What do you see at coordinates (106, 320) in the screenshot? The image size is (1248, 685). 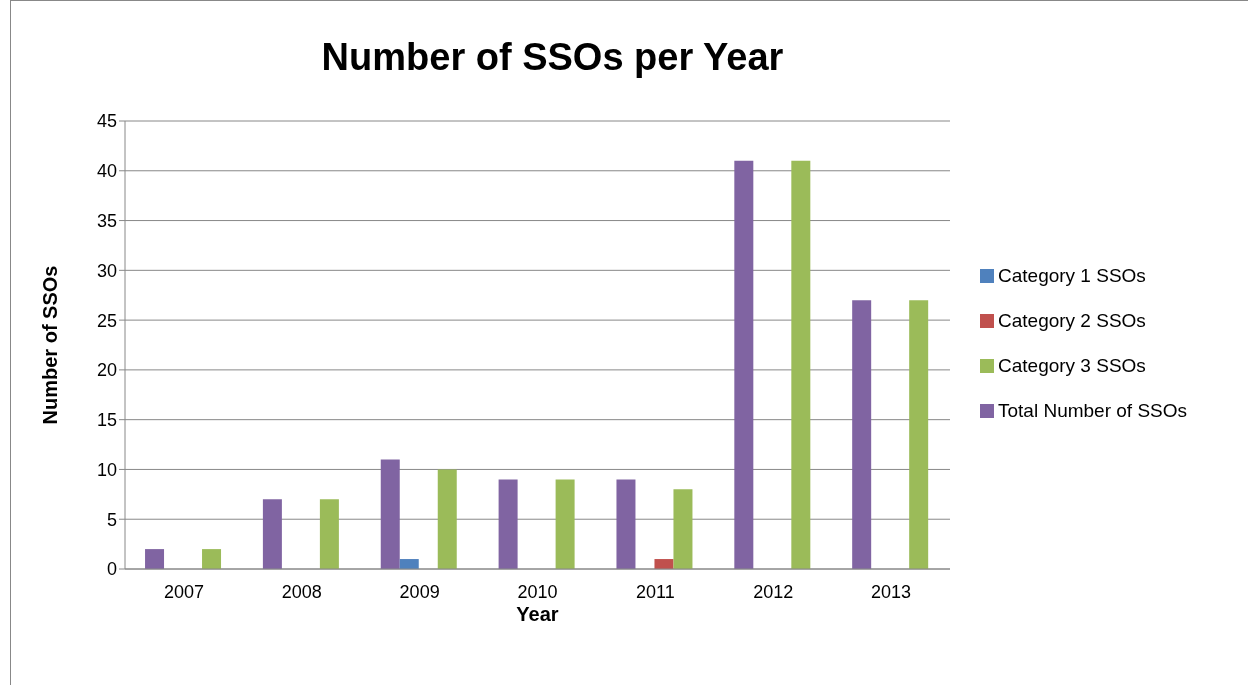 I see `y-tick-label: 25` at bounding box center [106, 320].